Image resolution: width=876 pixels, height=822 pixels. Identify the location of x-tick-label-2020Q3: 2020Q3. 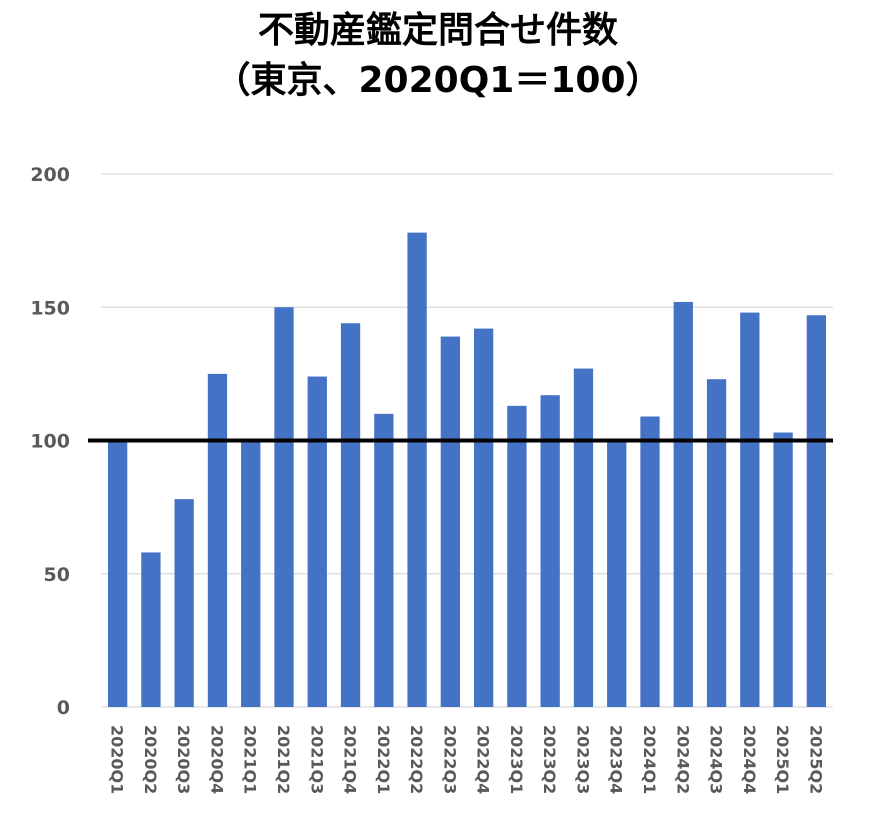
(183, 759).